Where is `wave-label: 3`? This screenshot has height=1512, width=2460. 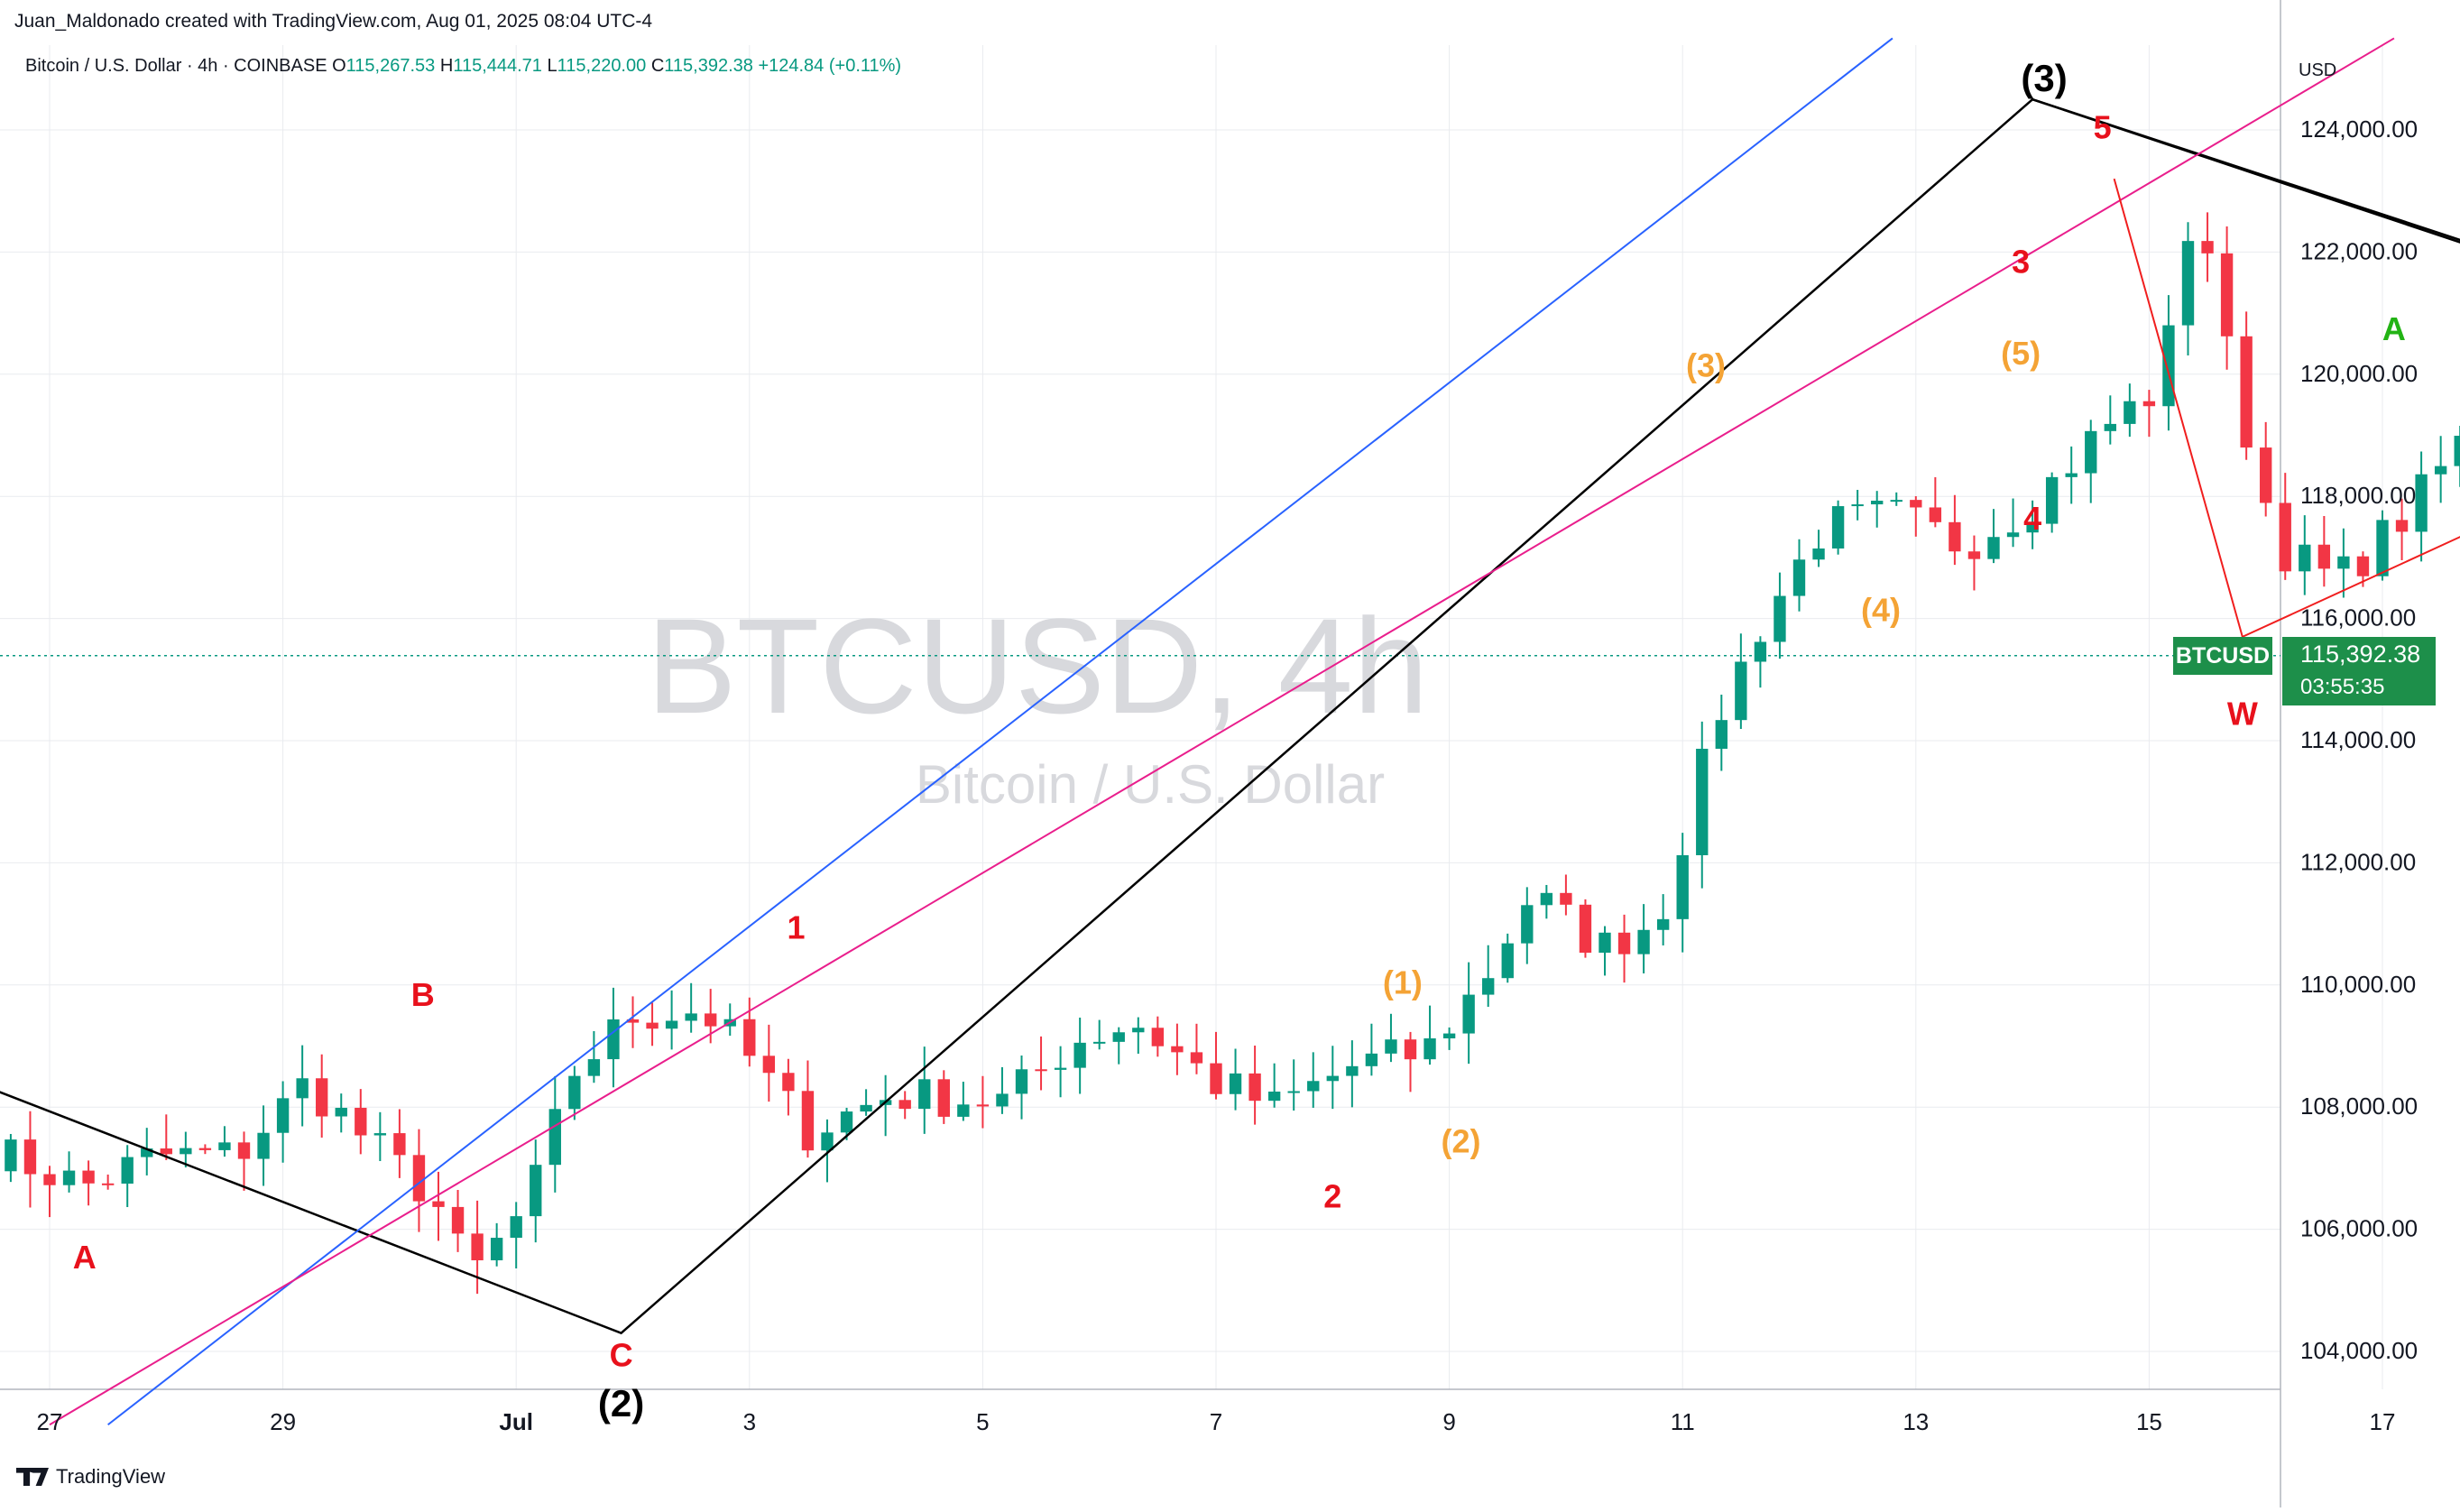
wave-label: 3 is located at coordinates (2021, 261).